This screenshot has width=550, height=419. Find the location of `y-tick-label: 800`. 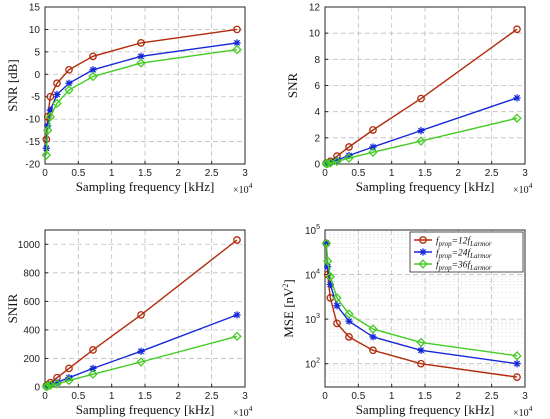

y-tick-label: 800 is located at coordinates (31, 273).